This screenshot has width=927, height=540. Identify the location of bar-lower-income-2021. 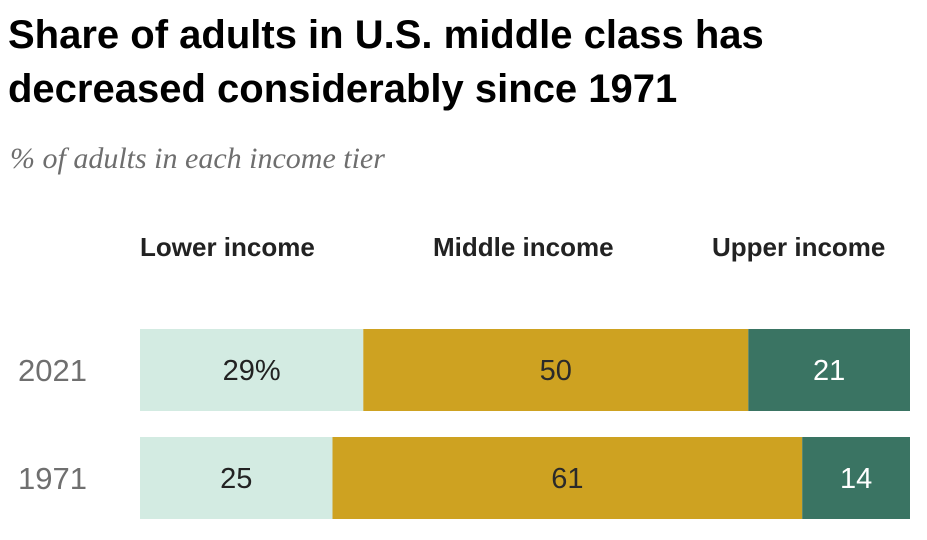
(252, 370).